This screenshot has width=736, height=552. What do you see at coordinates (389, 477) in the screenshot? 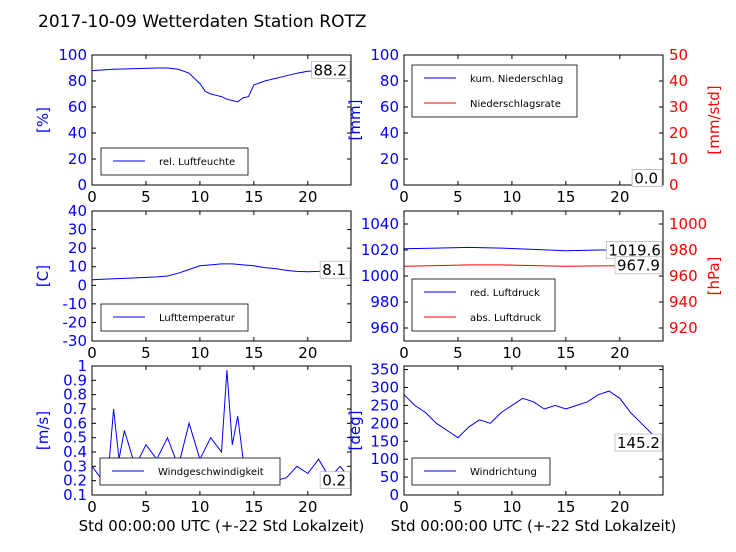
I see `y-tick-label: 50` at bounding box center [389, 477].